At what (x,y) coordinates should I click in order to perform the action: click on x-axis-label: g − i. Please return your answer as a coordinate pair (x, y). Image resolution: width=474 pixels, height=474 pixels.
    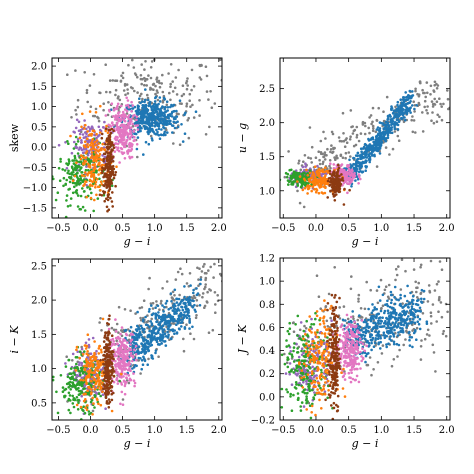
    Looking at the image, I should click on (365, 241).